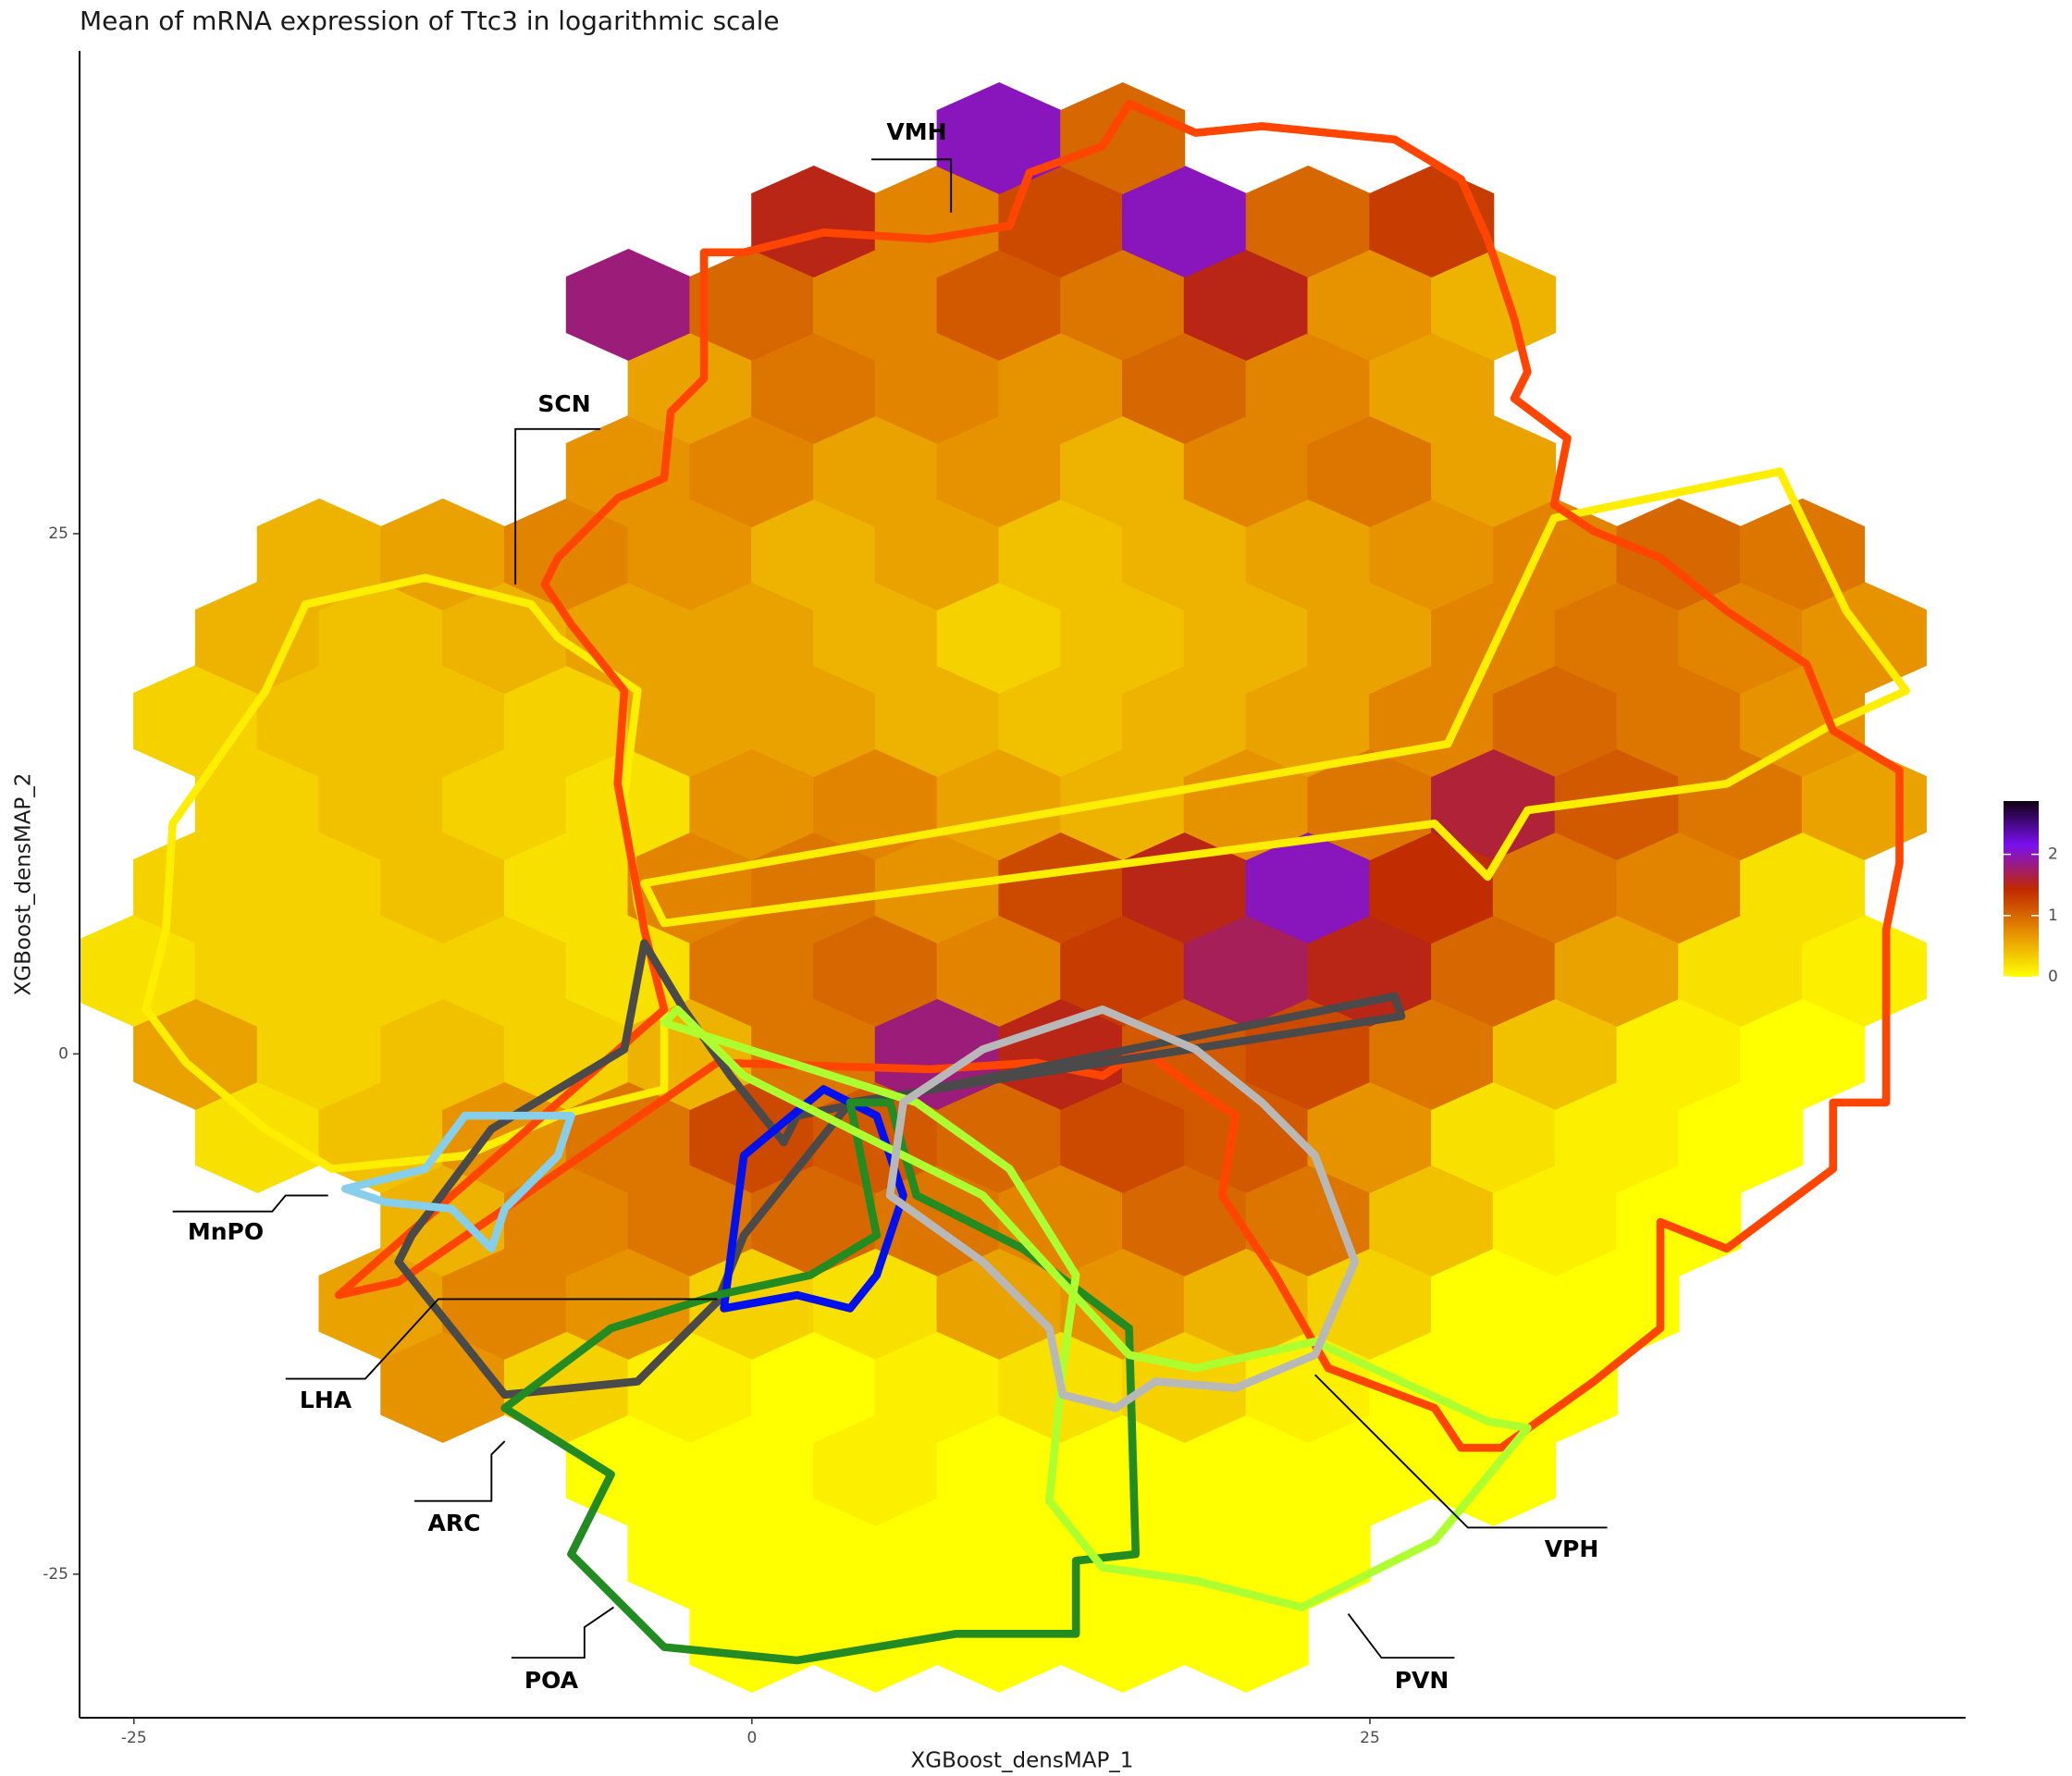 This screenshot has width=2072, height=1776. What do you see at coordinates (326, 1400) in the screenshot?
I see `region-label: LHA` at bounding box center [326, 1400].